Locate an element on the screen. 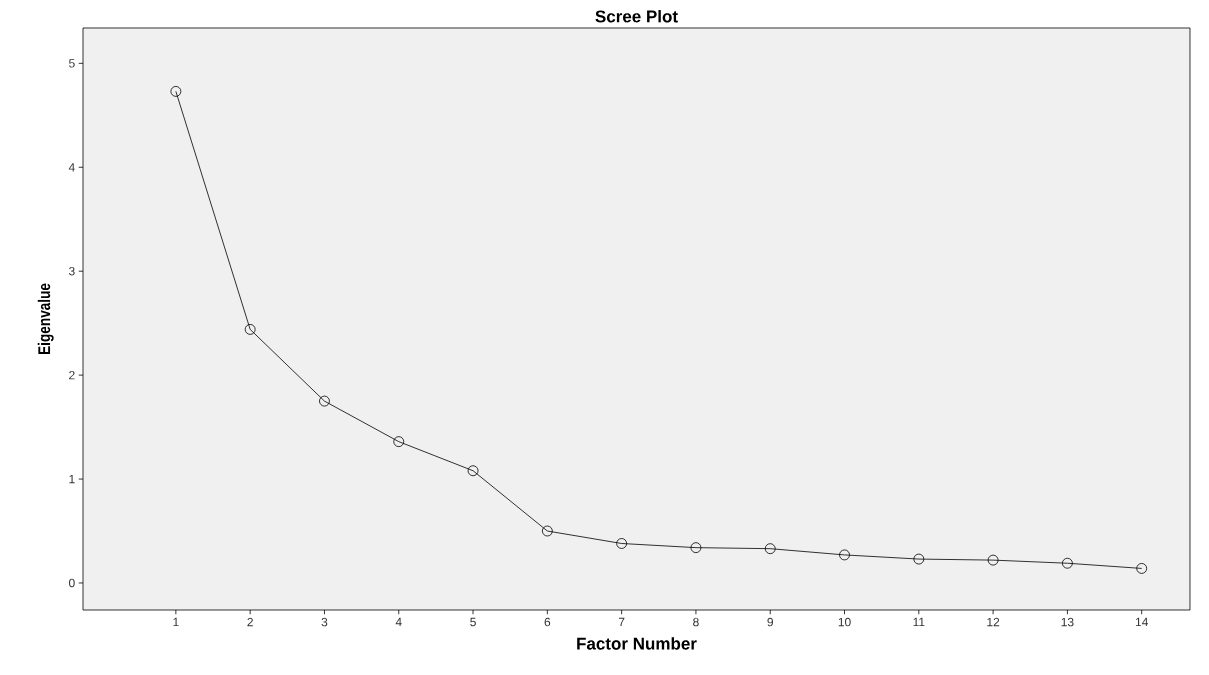 This screenshot has height=675, width=1209. y-tick-label: 3 is located at coordinates (71, 271).